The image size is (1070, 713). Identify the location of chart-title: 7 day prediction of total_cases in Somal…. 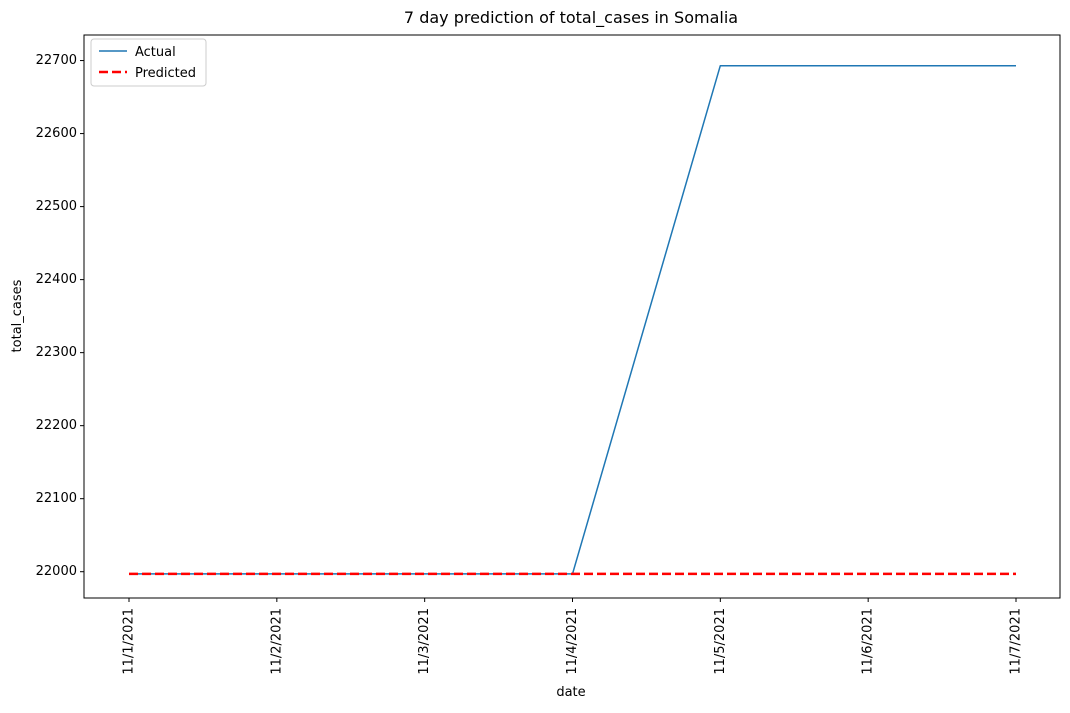
(571, 18).